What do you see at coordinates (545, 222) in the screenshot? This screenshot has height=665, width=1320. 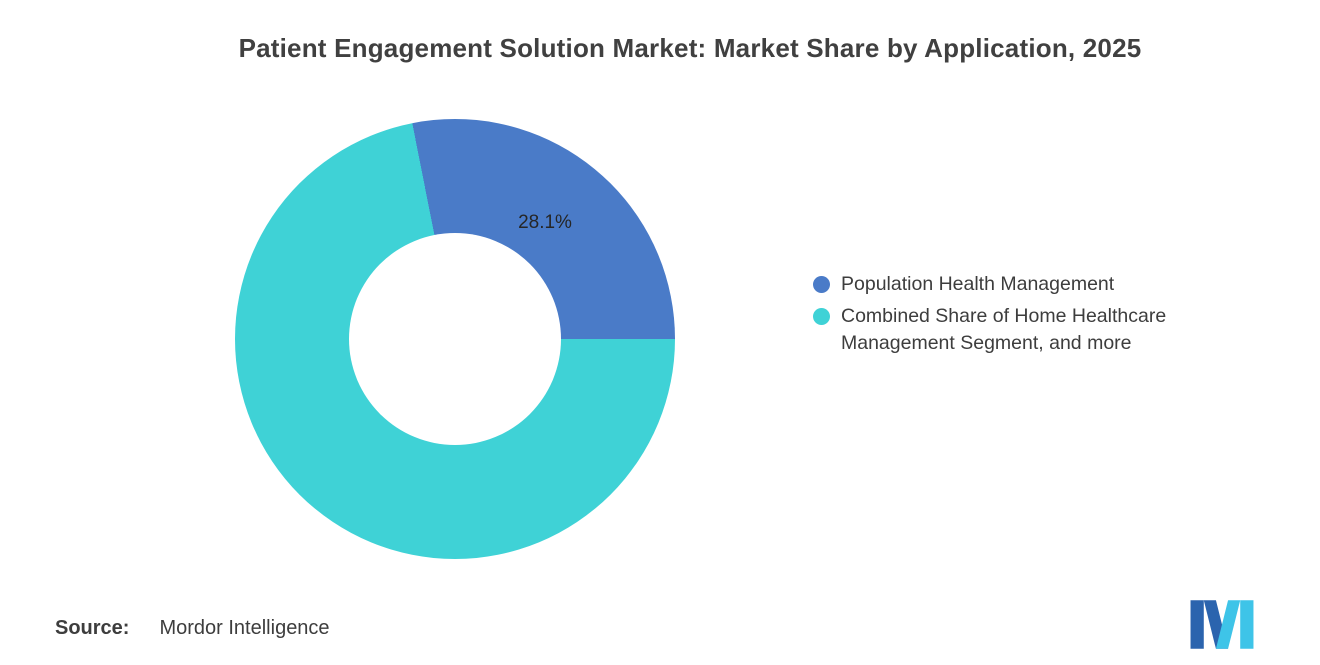 I see `slice-data-label: 28.1%` at bounding box center [545, 222].